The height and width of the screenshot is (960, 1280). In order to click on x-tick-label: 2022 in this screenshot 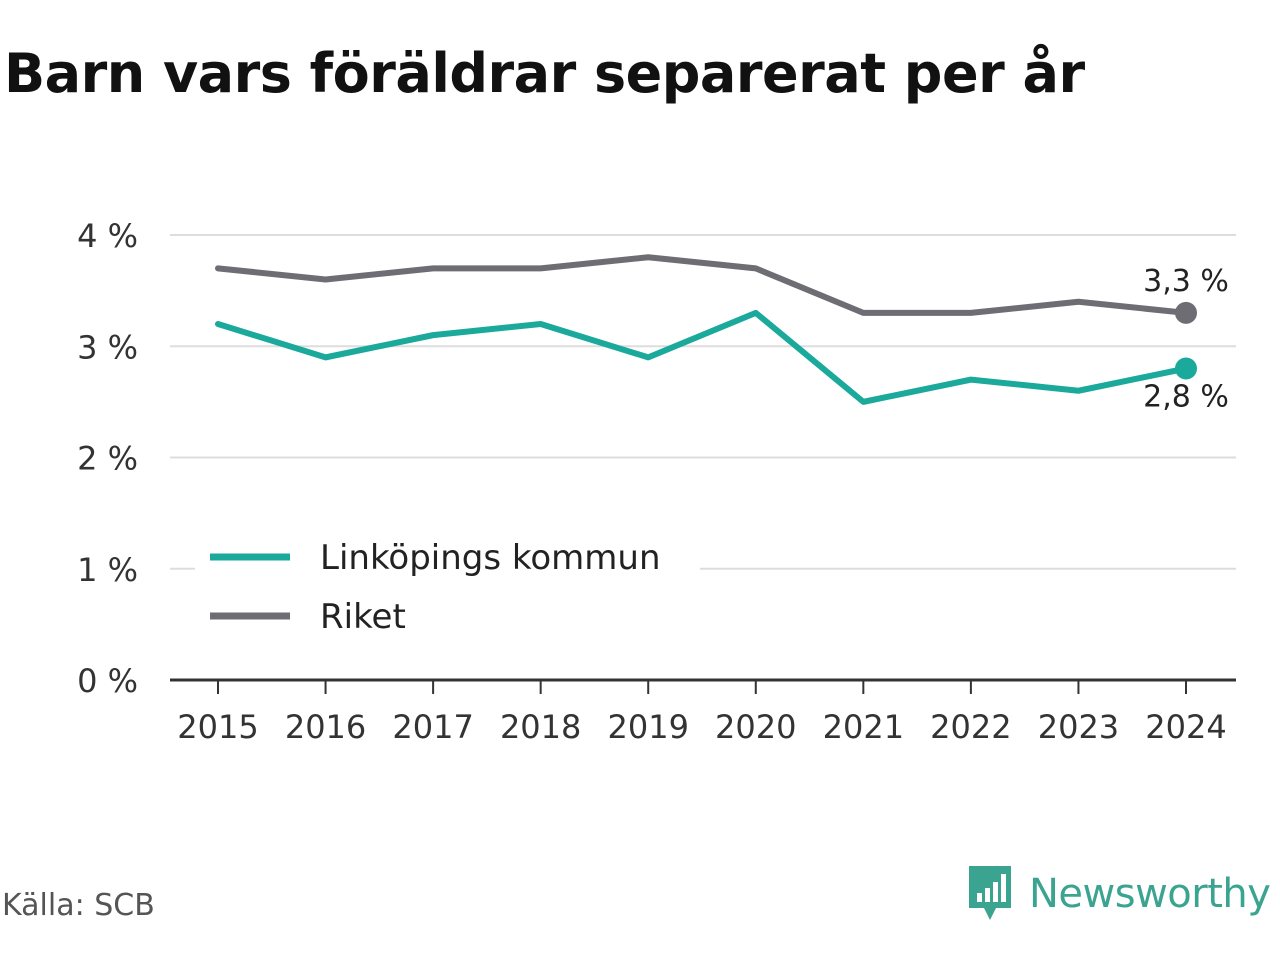, I will do `click(970, 727)`.